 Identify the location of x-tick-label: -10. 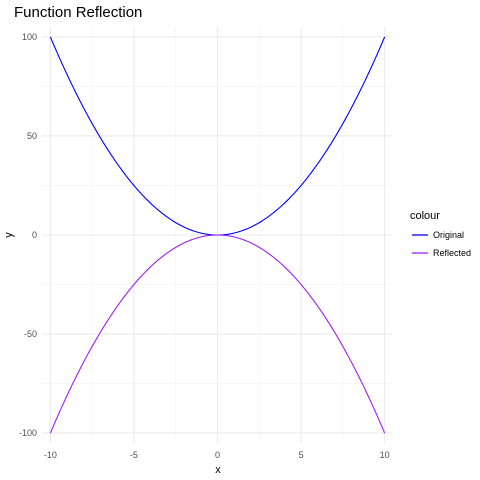
(50, 455).